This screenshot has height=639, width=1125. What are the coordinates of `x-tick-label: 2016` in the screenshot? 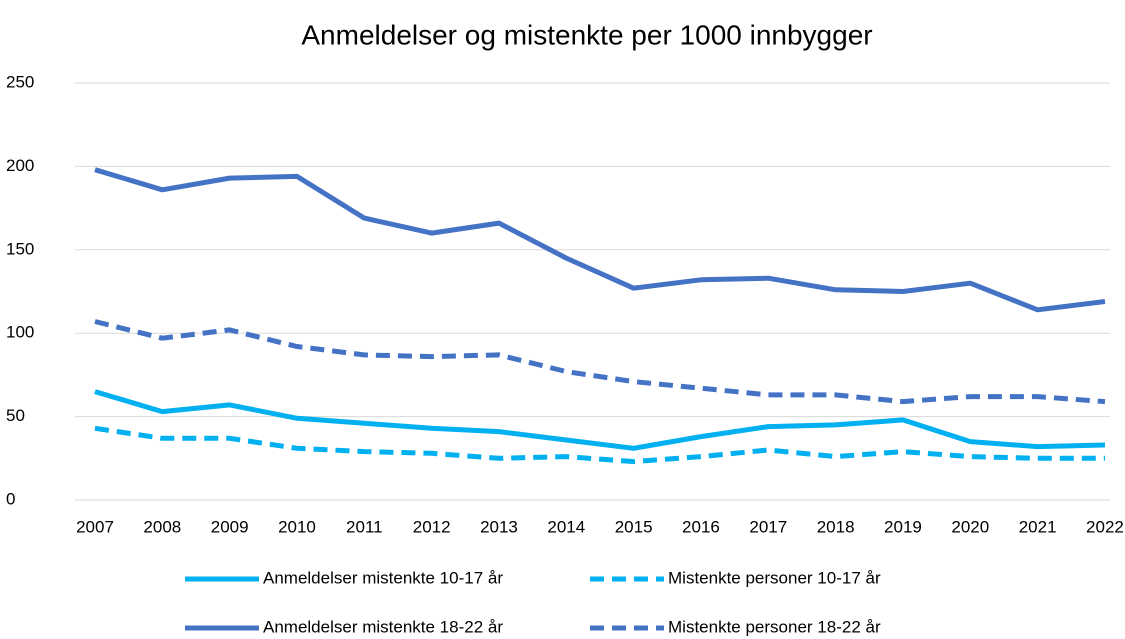 It's located at (701, 526).